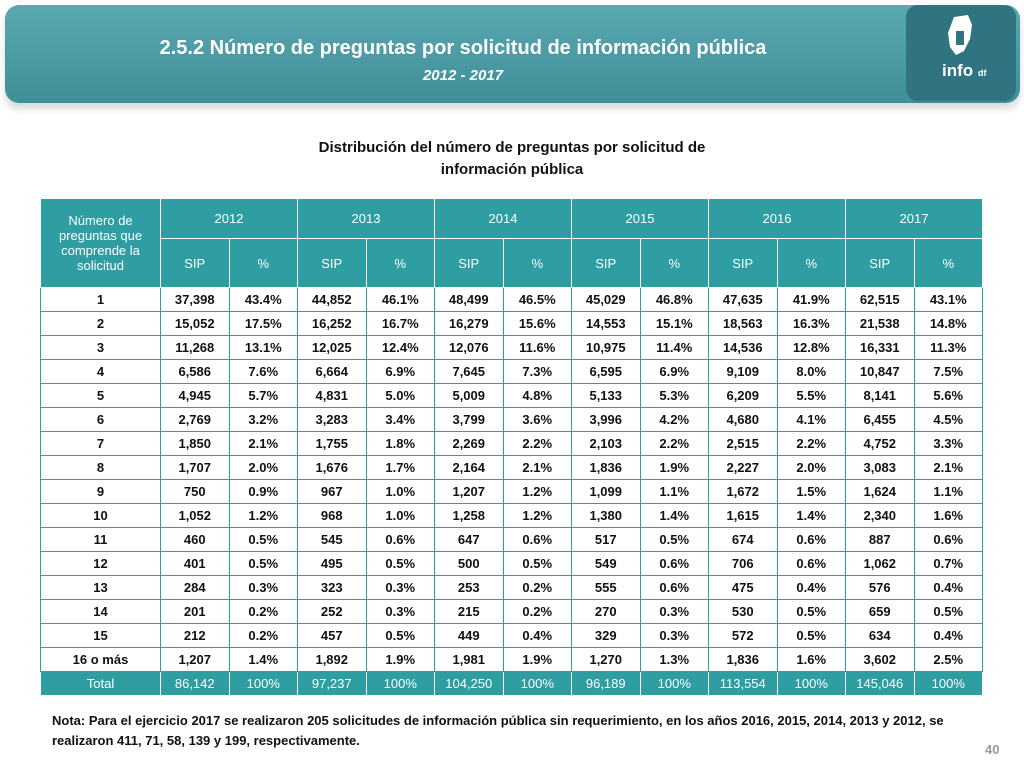  What do you see at coordinates (606, 683) in the screenshot?
I see `total-cell: 96,189` at bounding box center [606, 683].